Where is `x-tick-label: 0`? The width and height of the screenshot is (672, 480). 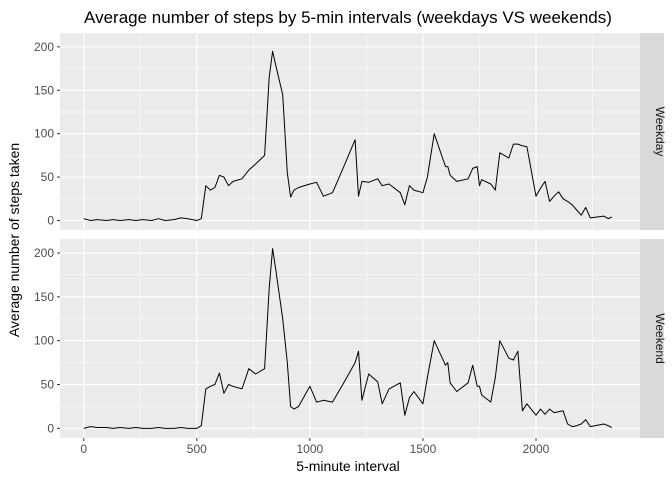 x-tick-label: 0 is located at coordinates (83, 449).